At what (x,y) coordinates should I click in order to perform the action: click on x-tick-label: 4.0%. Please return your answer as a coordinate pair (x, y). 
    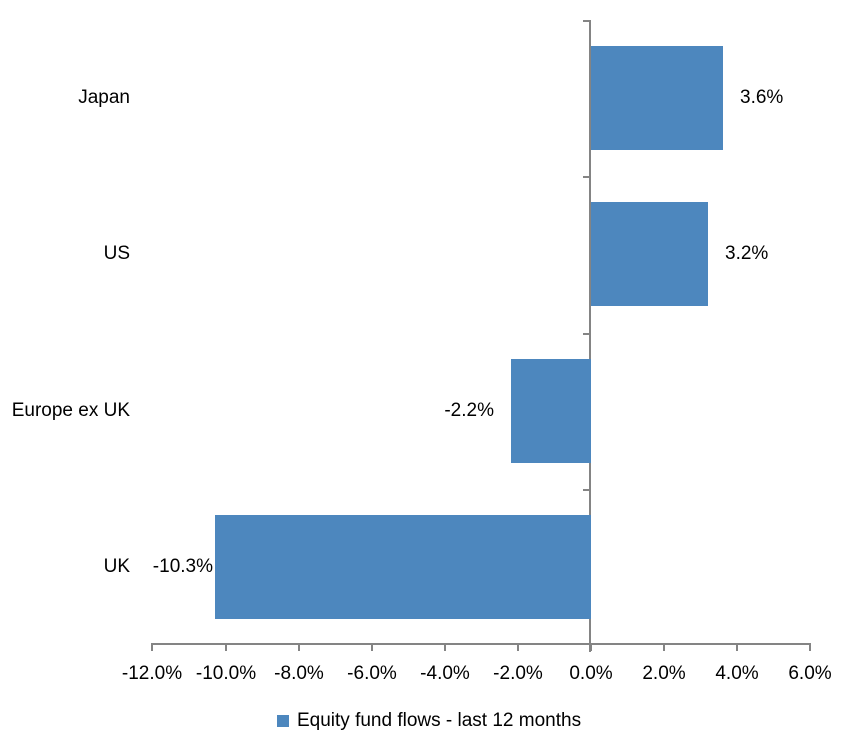
    Looking at the image, I should click on (737, 673).